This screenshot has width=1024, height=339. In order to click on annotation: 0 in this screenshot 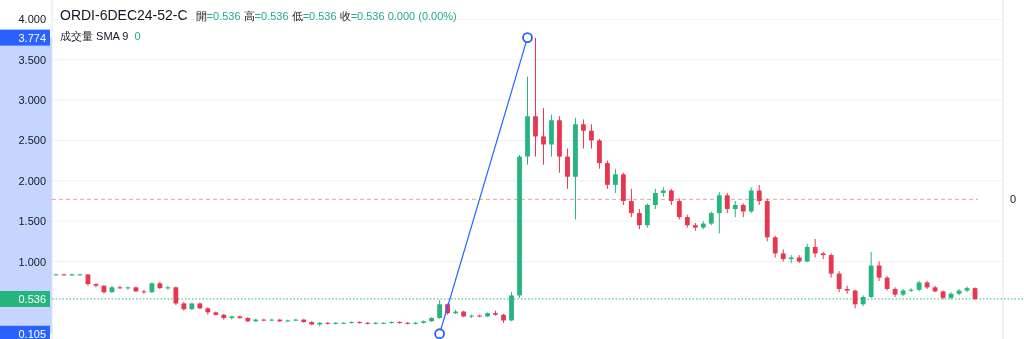, I will do `click(137, 36)`.